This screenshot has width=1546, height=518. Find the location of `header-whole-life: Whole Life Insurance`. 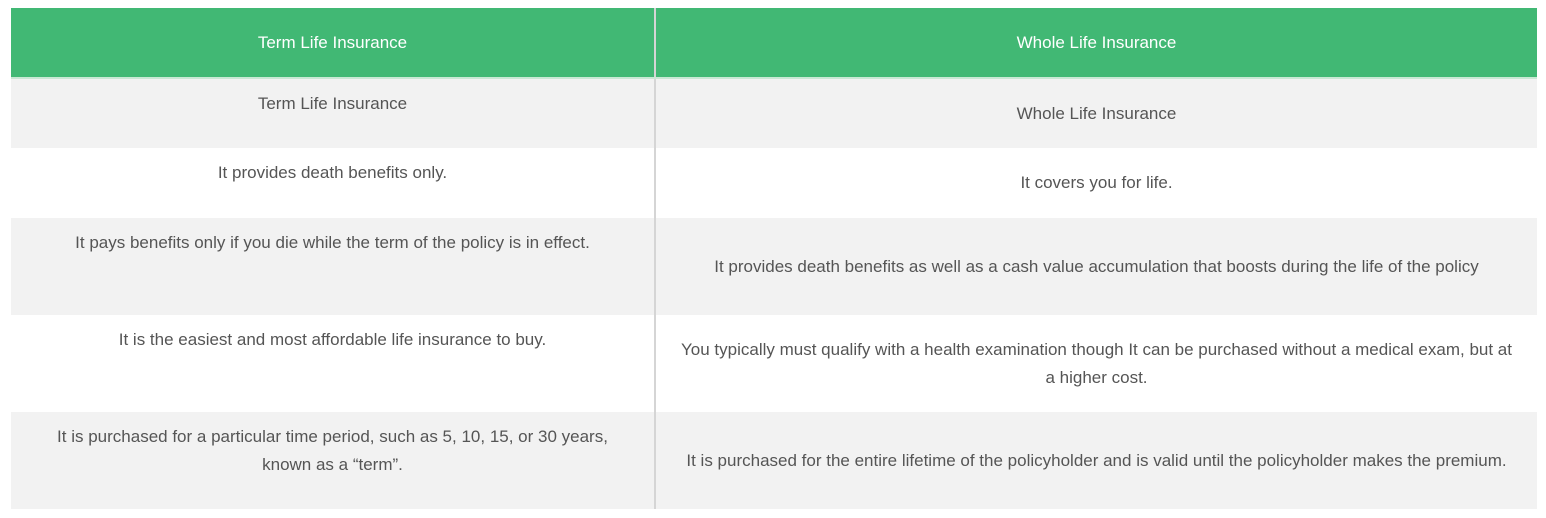

header-whole-life: Whole Life Insurance is located at coordinates (1096, 43).